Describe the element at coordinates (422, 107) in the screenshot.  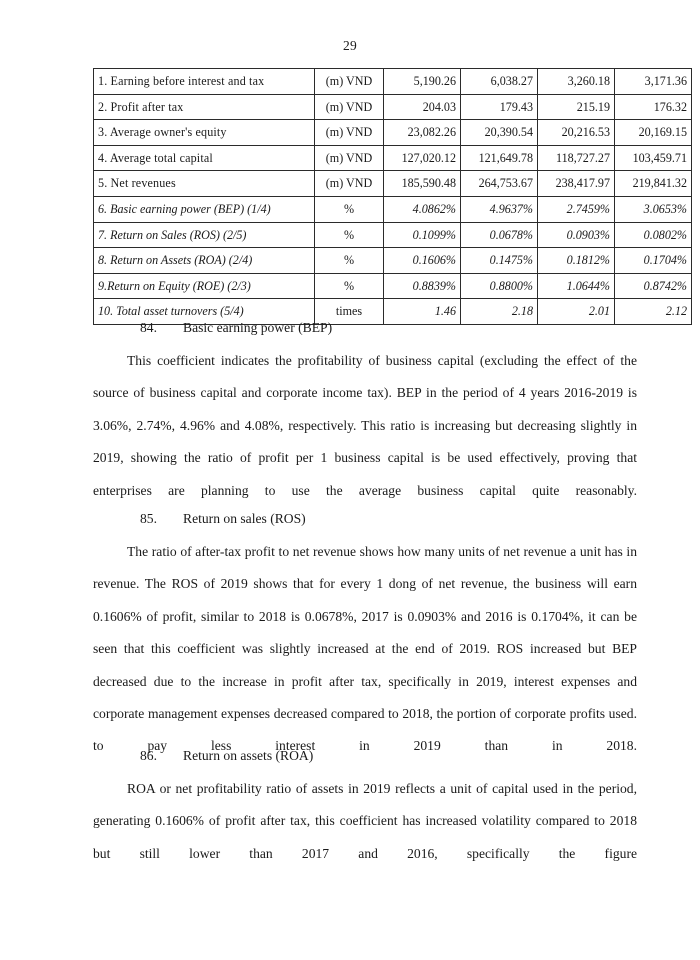
I see `row-value-2019: 204.03` at that location.